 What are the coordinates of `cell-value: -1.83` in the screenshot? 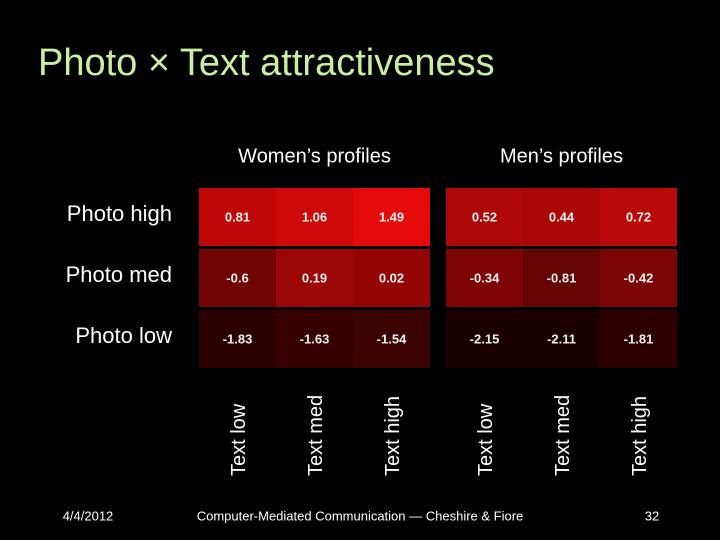 It's located at (238, 338).